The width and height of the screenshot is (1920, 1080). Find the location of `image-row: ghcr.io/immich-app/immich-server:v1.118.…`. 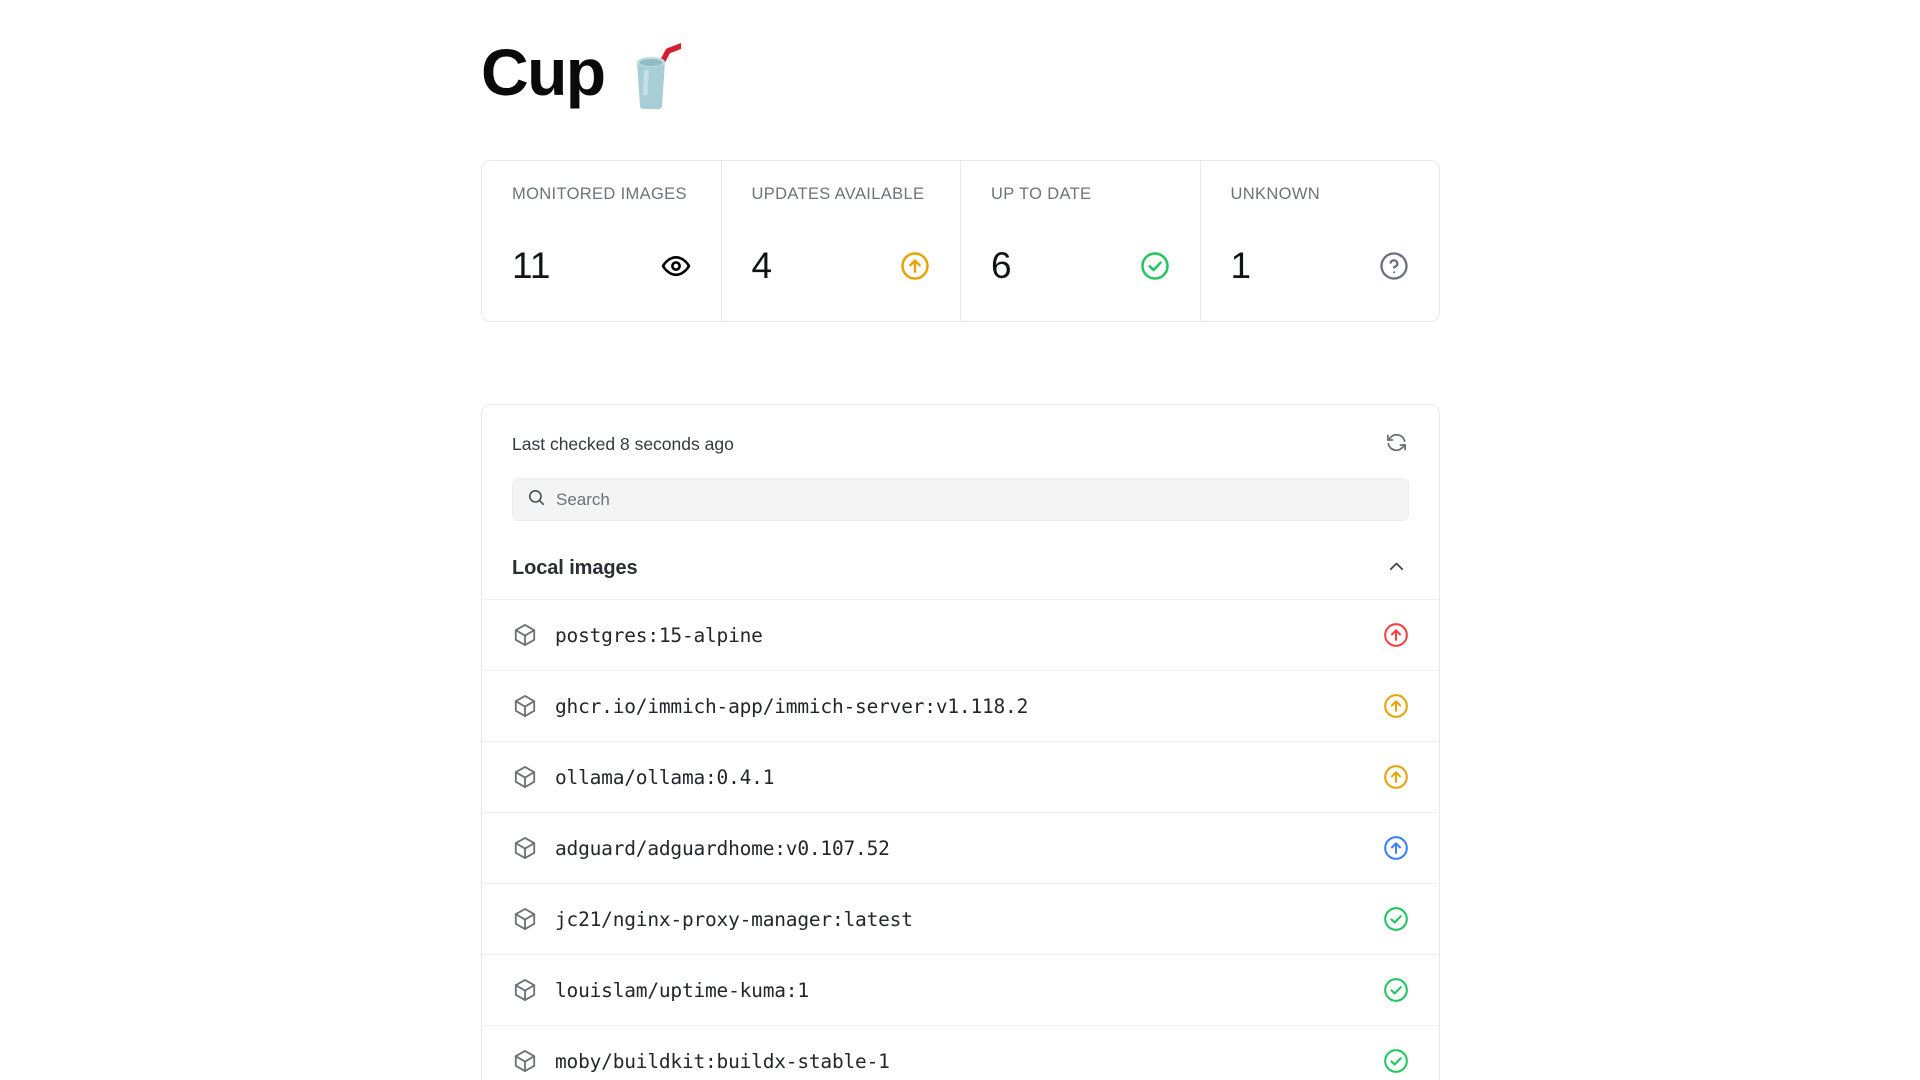

image-row: ghcr.io/immich-app/immich-server:v1.118.… is located at coordinates (960, 705).